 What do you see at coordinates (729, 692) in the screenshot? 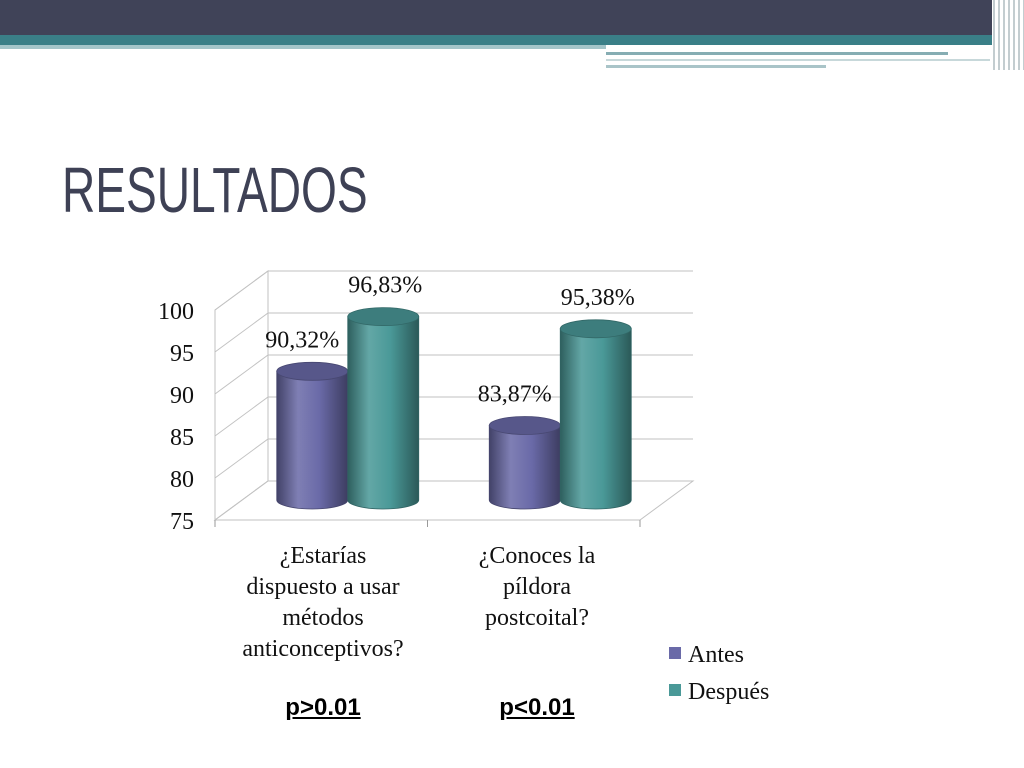
I see `legend-label: Después` at bounding box center [729, 692].